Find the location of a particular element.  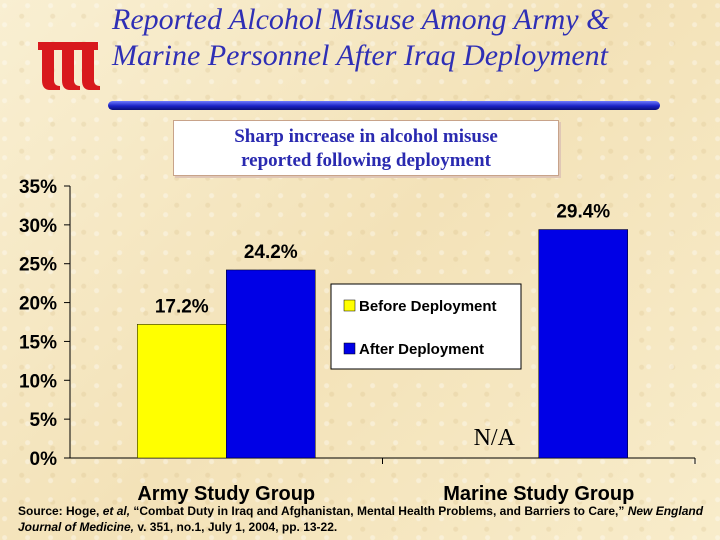

source-journal: New England Journal of Medicine, is located at coordinates (361, 519).